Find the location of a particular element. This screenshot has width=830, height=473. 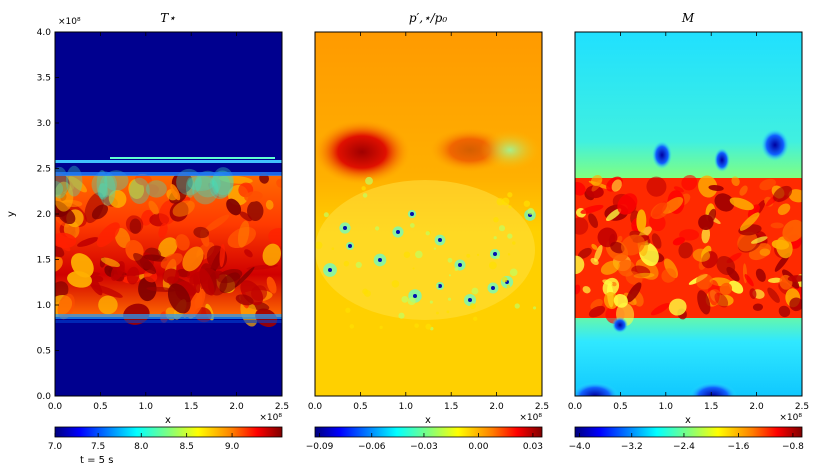

colorbar-tick-label: −4.0 is located at coordinates (580, 447).